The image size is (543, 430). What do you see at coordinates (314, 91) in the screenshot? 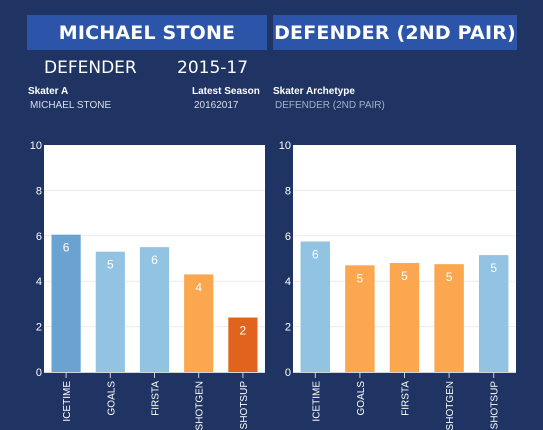
I see `archetype-label: Skater Archetype` at bounding box center [314, 91].